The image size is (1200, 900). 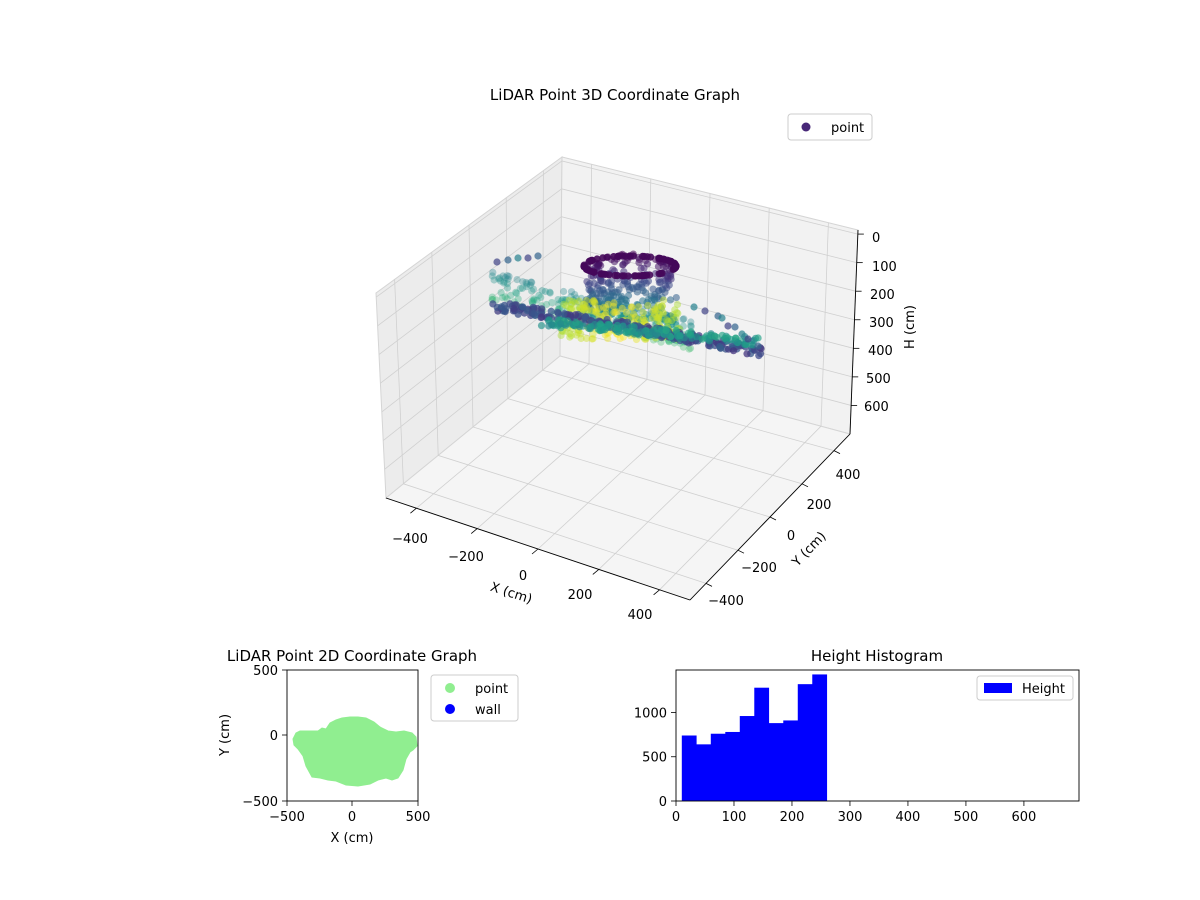 What do you see at coordinates (759, 568) in the screenshot?
I see `y-tick-label: −200` at bounding box center [759, 568].